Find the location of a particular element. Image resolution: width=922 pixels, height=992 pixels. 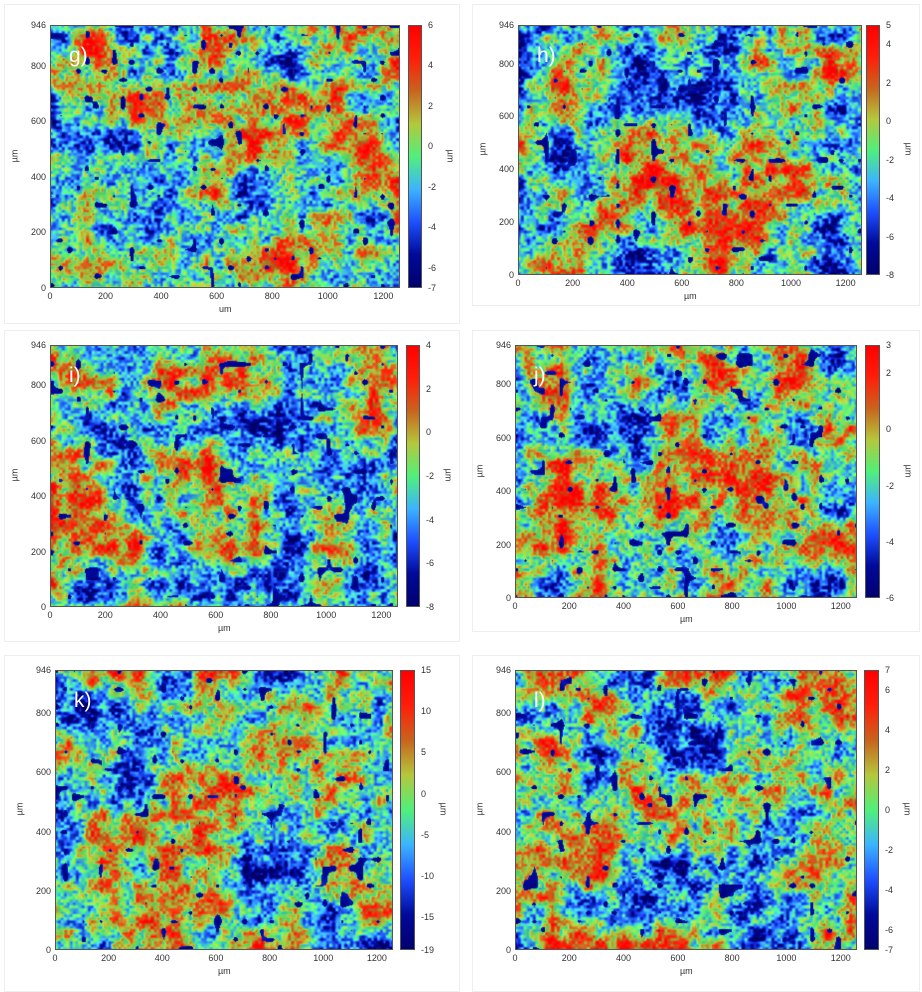

panel-label: g) is located at coordinates (78, 55).